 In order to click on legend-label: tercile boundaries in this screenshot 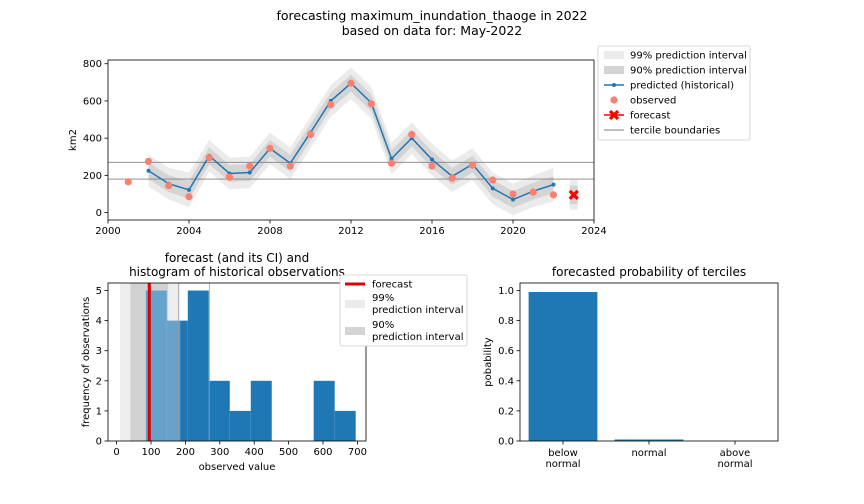, I will do `click(675, 131)`.